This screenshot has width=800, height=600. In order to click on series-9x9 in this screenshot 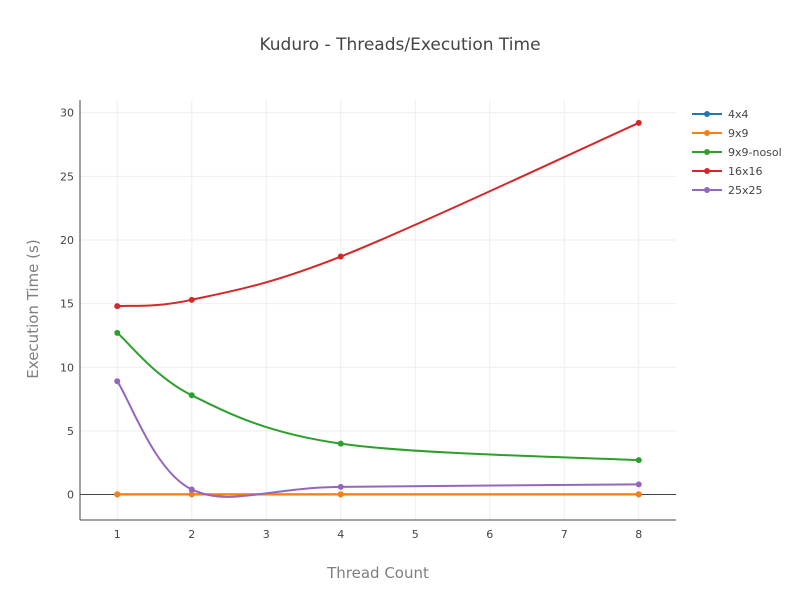, I will do `click(378, 494)`.